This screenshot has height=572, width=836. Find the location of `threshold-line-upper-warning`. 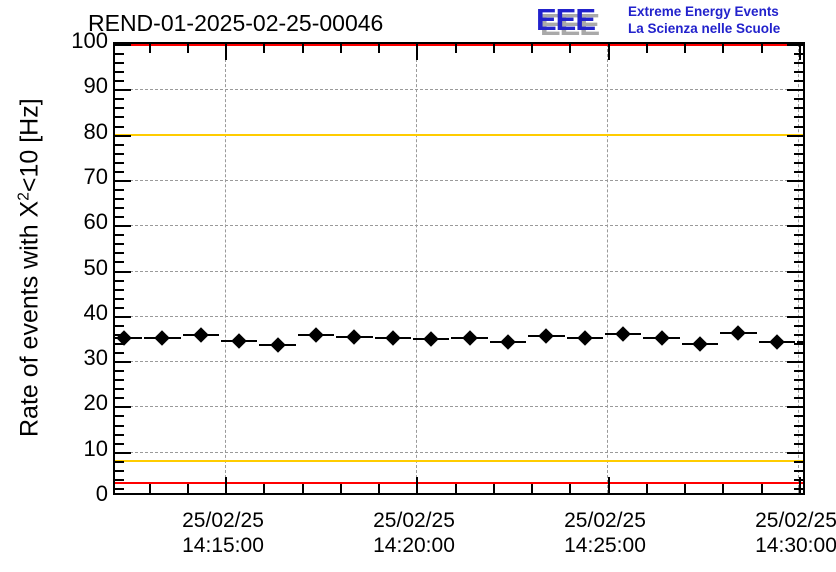

threshold-line-upper-warning is located at coordinates (459, 134).